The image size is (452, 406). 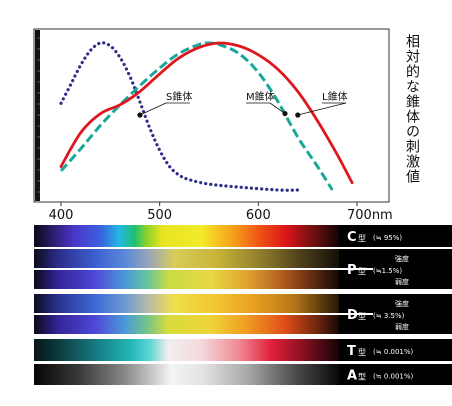 I want to click on band-type-label: T, so click(x=351, y=351).